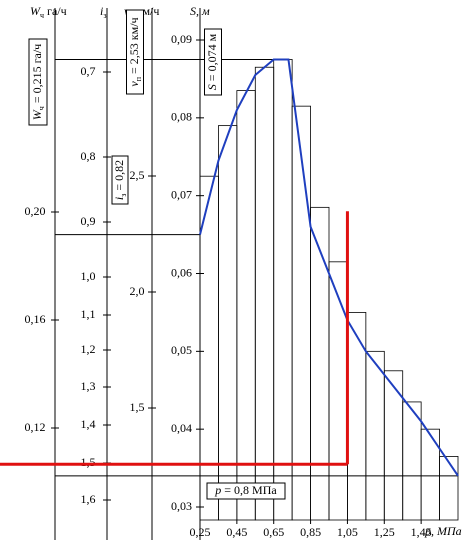 This screenshot has height=545, width=473. Describe the element at coordinates (55, 11) in the screenshot. I see `w-unit: га/ч` at that location.